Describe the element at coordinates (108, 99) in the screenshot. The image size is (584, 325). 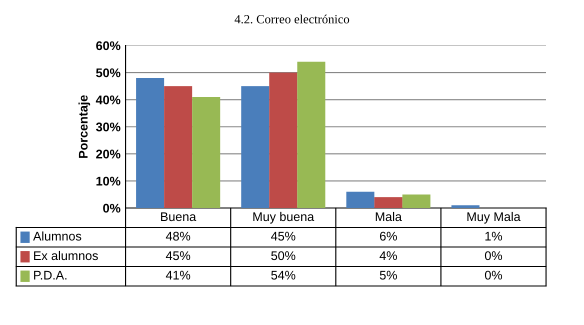
I see `y-tick-label: 40%` at that location.